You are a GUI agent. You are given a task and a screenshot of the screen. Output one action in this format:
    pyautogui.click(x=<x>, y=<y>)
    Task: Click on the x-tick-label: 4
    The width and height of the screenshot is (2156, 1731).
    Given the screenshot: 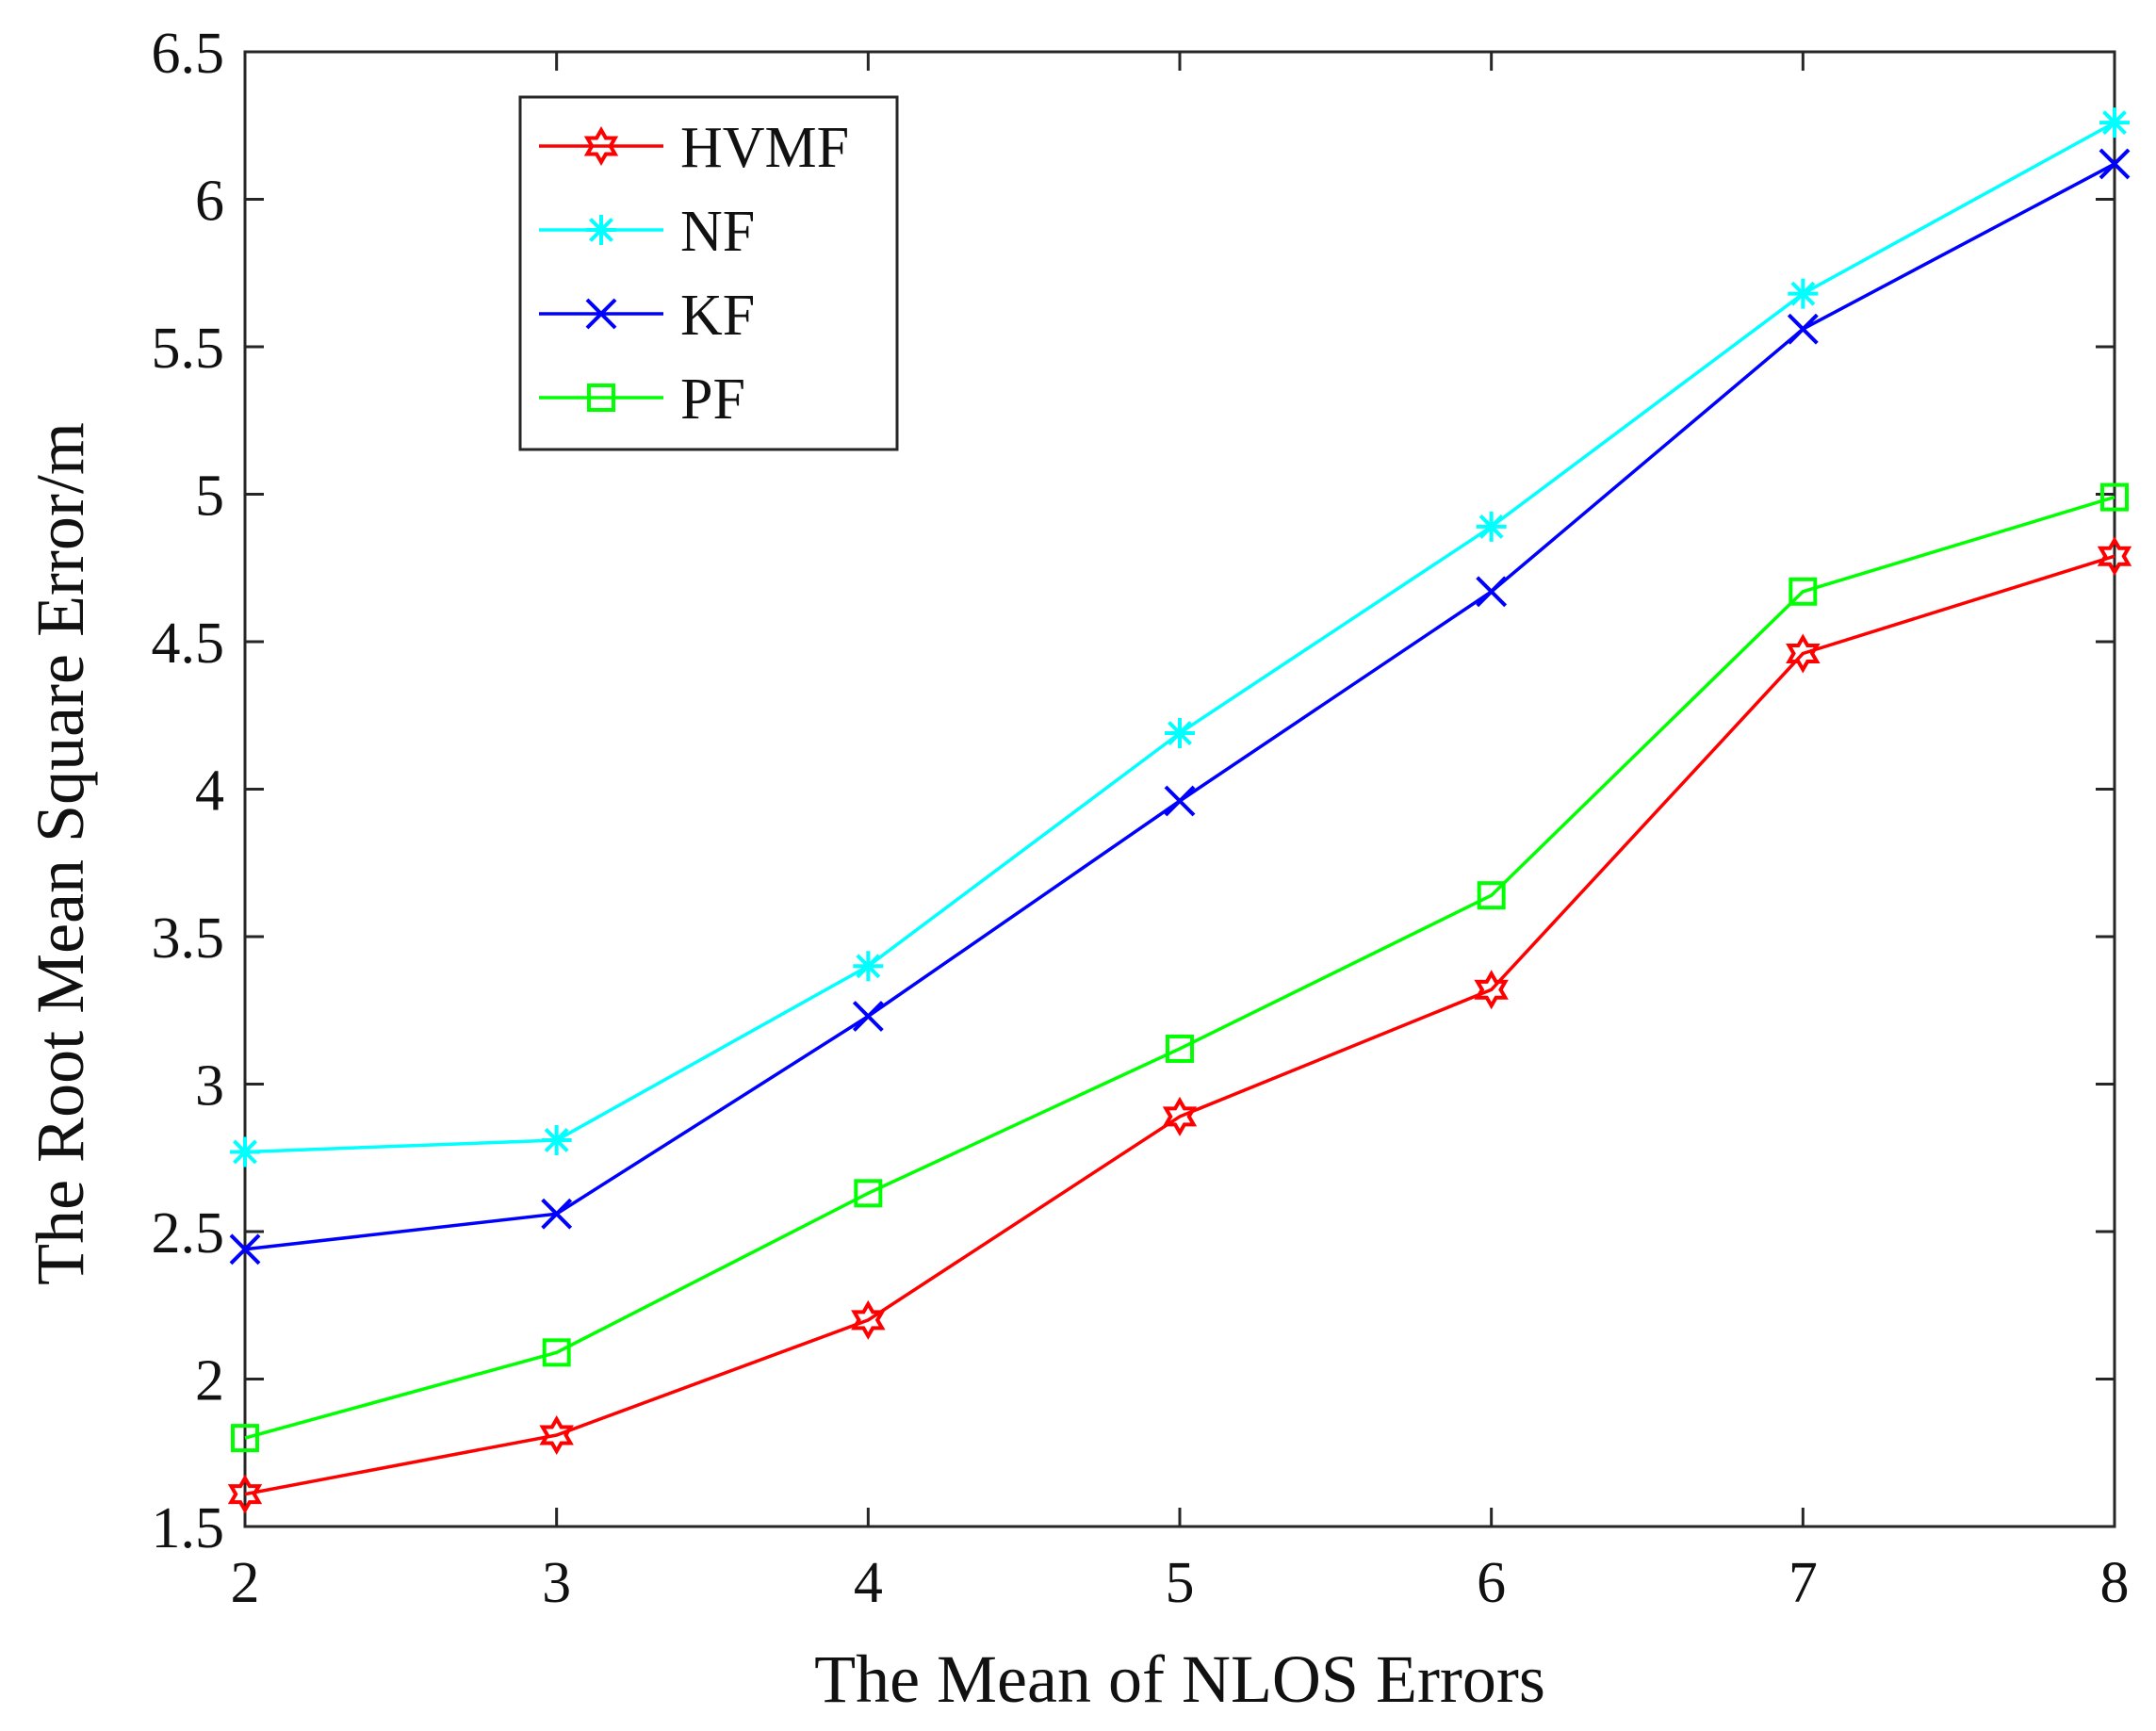 What is the action you would take?
    pyautogui.click(x=868, y=1583)
    